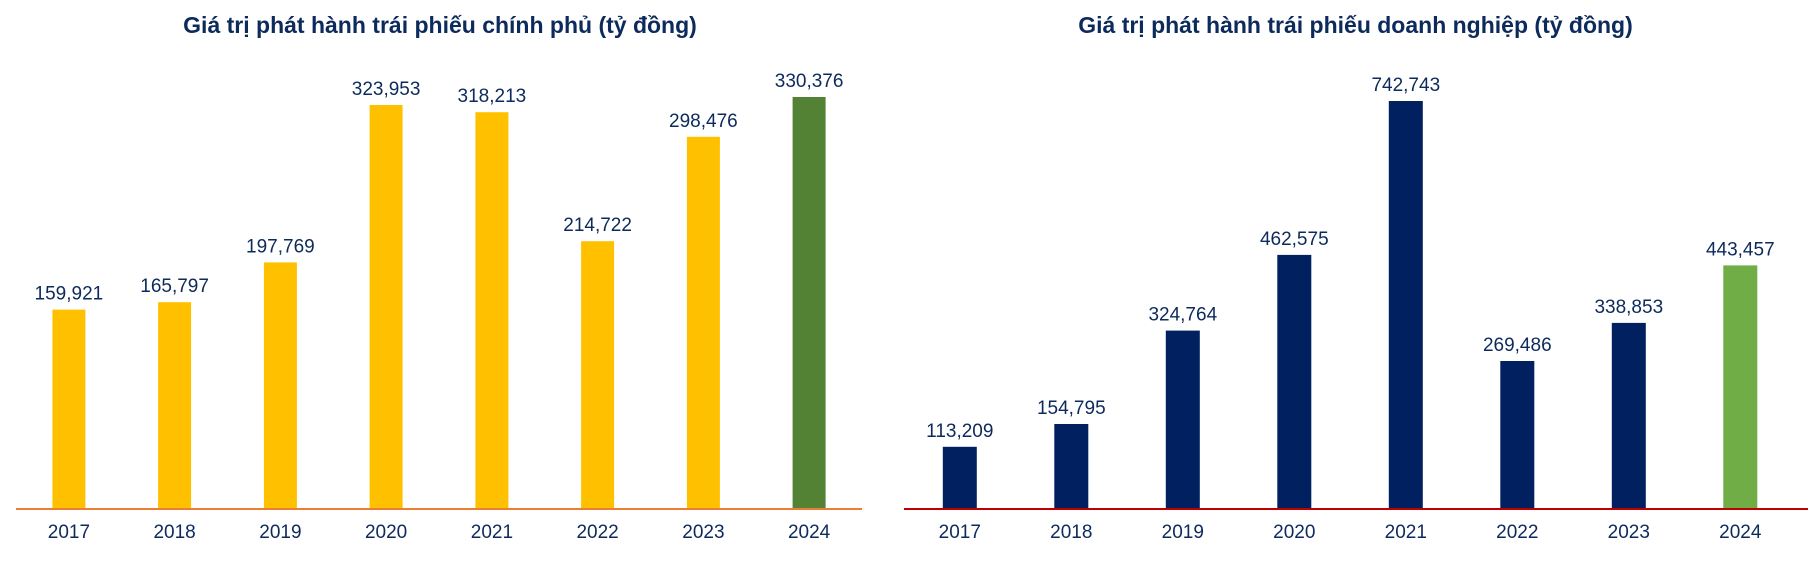  Describe the element at coordinates (1182, 315) in the screenshot. I see `value-label-2019: 324,764` at that location.